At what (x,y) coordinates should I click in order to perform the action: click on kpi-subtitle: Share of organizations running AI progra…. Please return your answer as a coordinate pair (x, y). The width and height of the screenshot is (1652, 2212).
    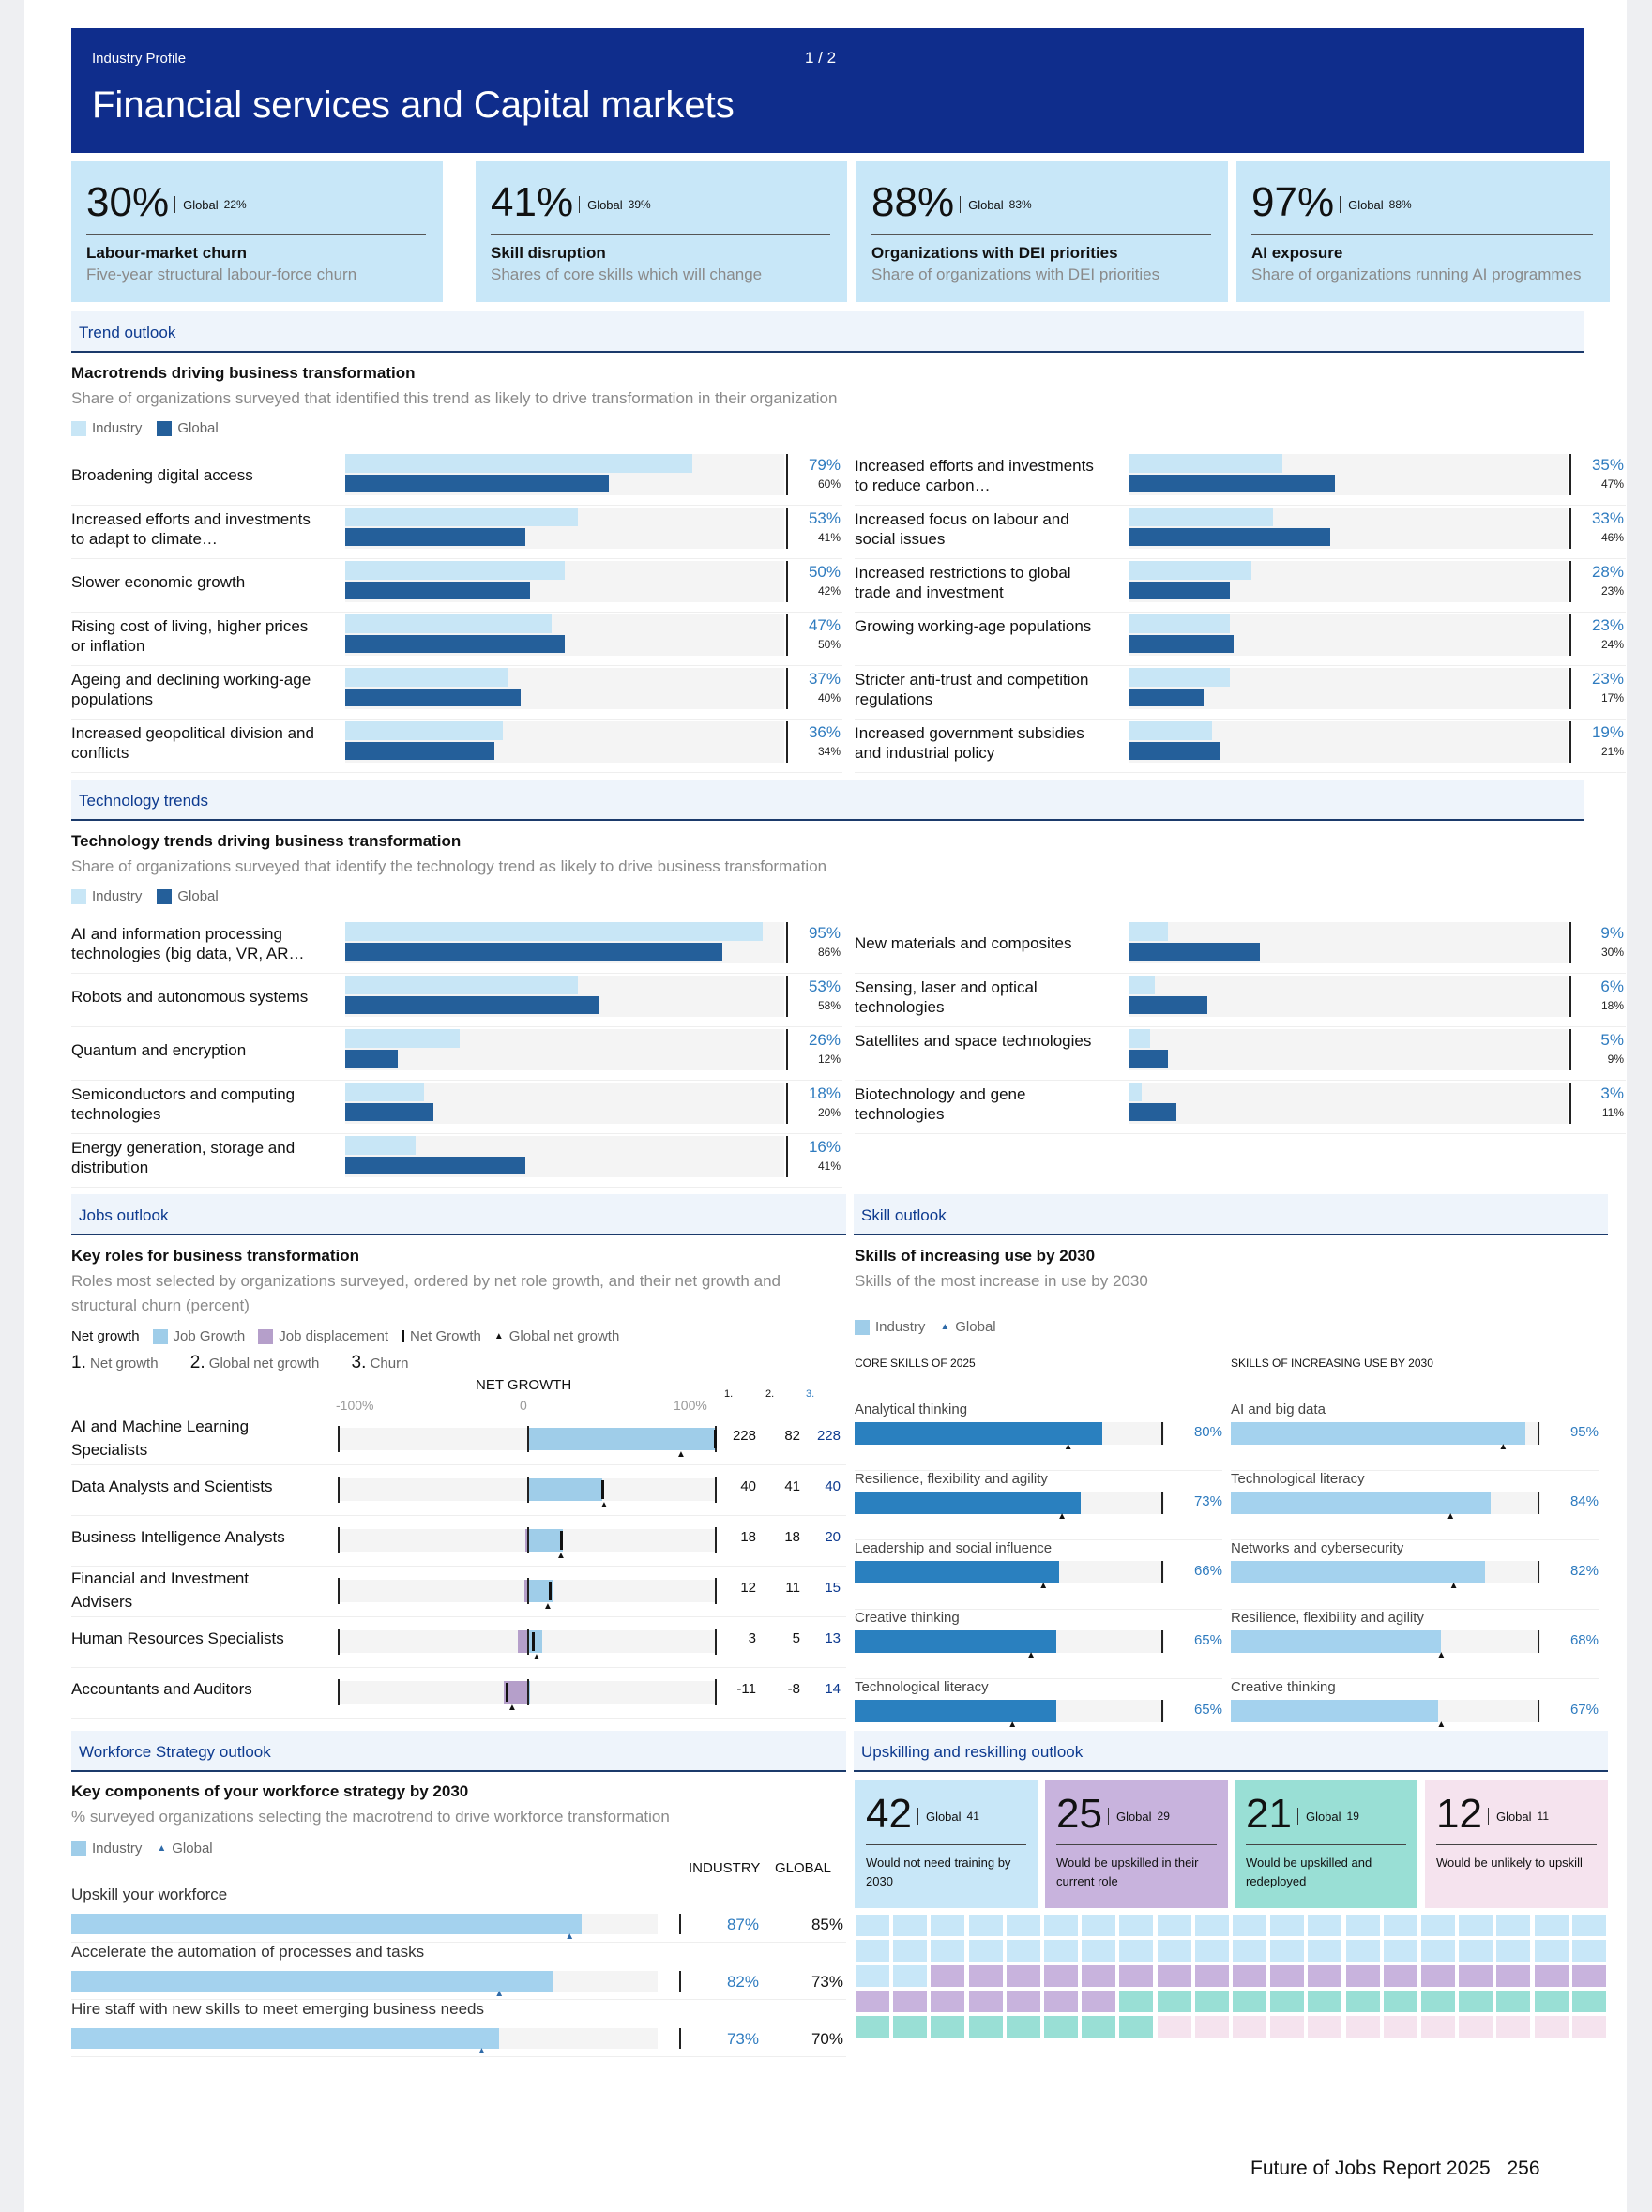
    Looking at the image, I should click on (1416, 274).